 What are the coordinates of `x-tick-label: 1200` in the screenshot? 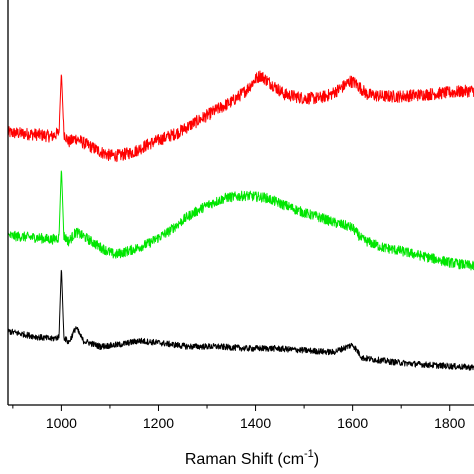 It's located at (158, 423).